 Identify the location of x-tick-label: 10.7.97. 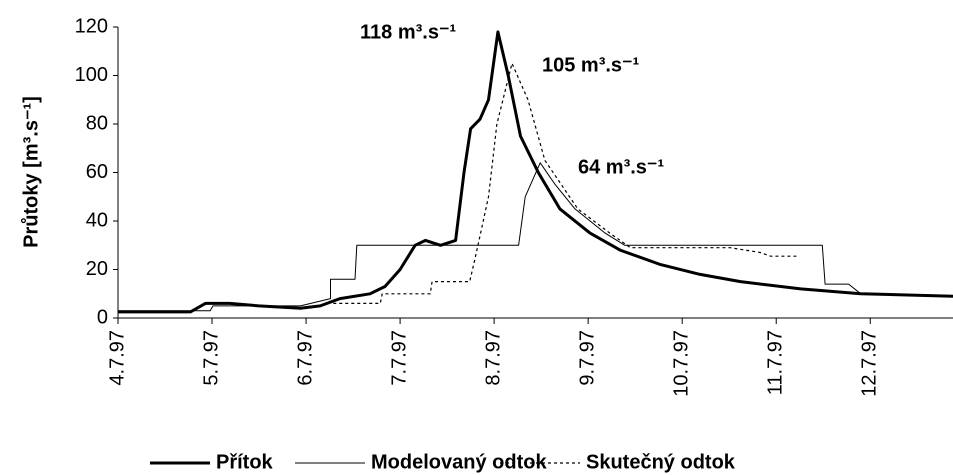
(681, 363).